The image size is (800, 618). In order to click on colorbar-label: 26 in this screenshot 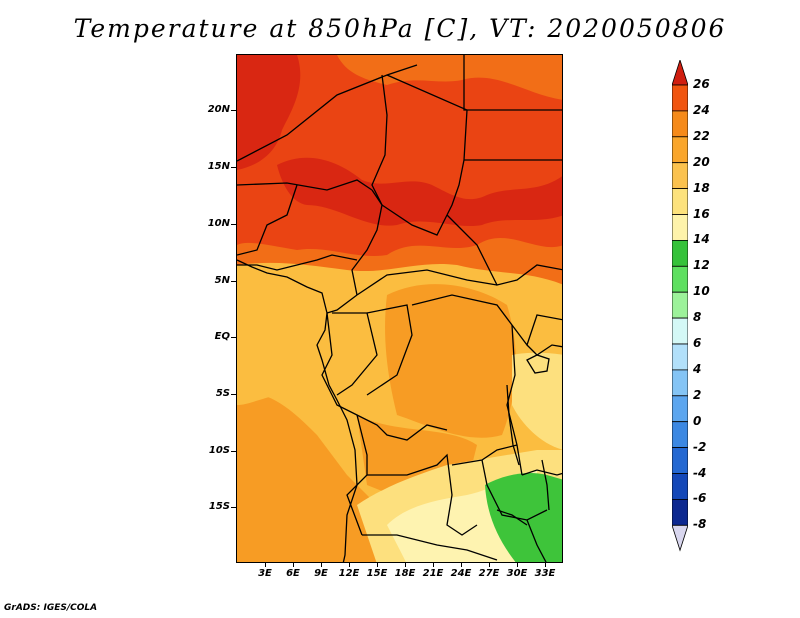, I will do `click(701, 84)`.